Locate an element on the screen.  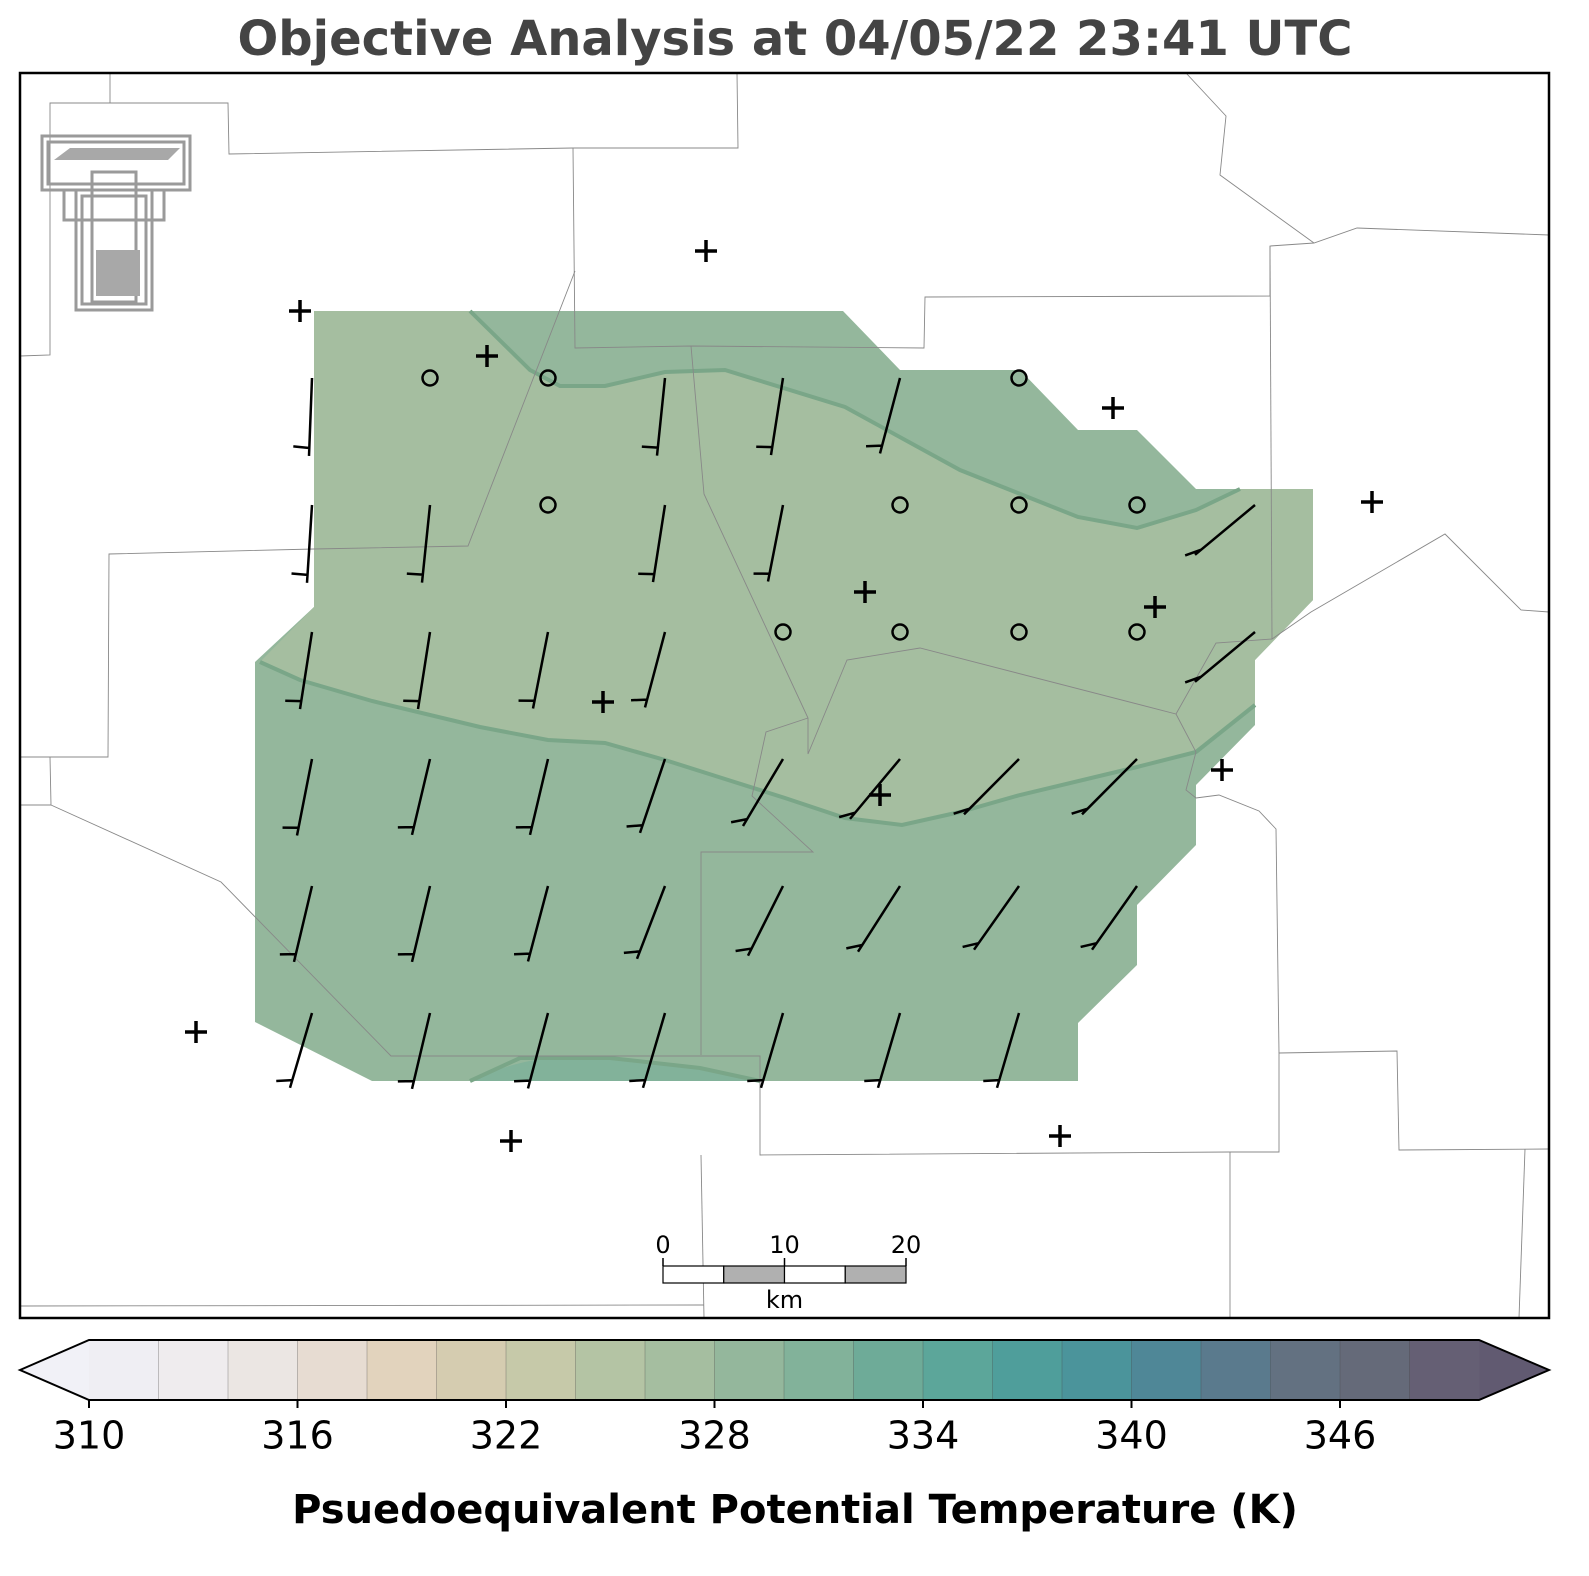
shaded-region is located at coordinates (615, 1069).